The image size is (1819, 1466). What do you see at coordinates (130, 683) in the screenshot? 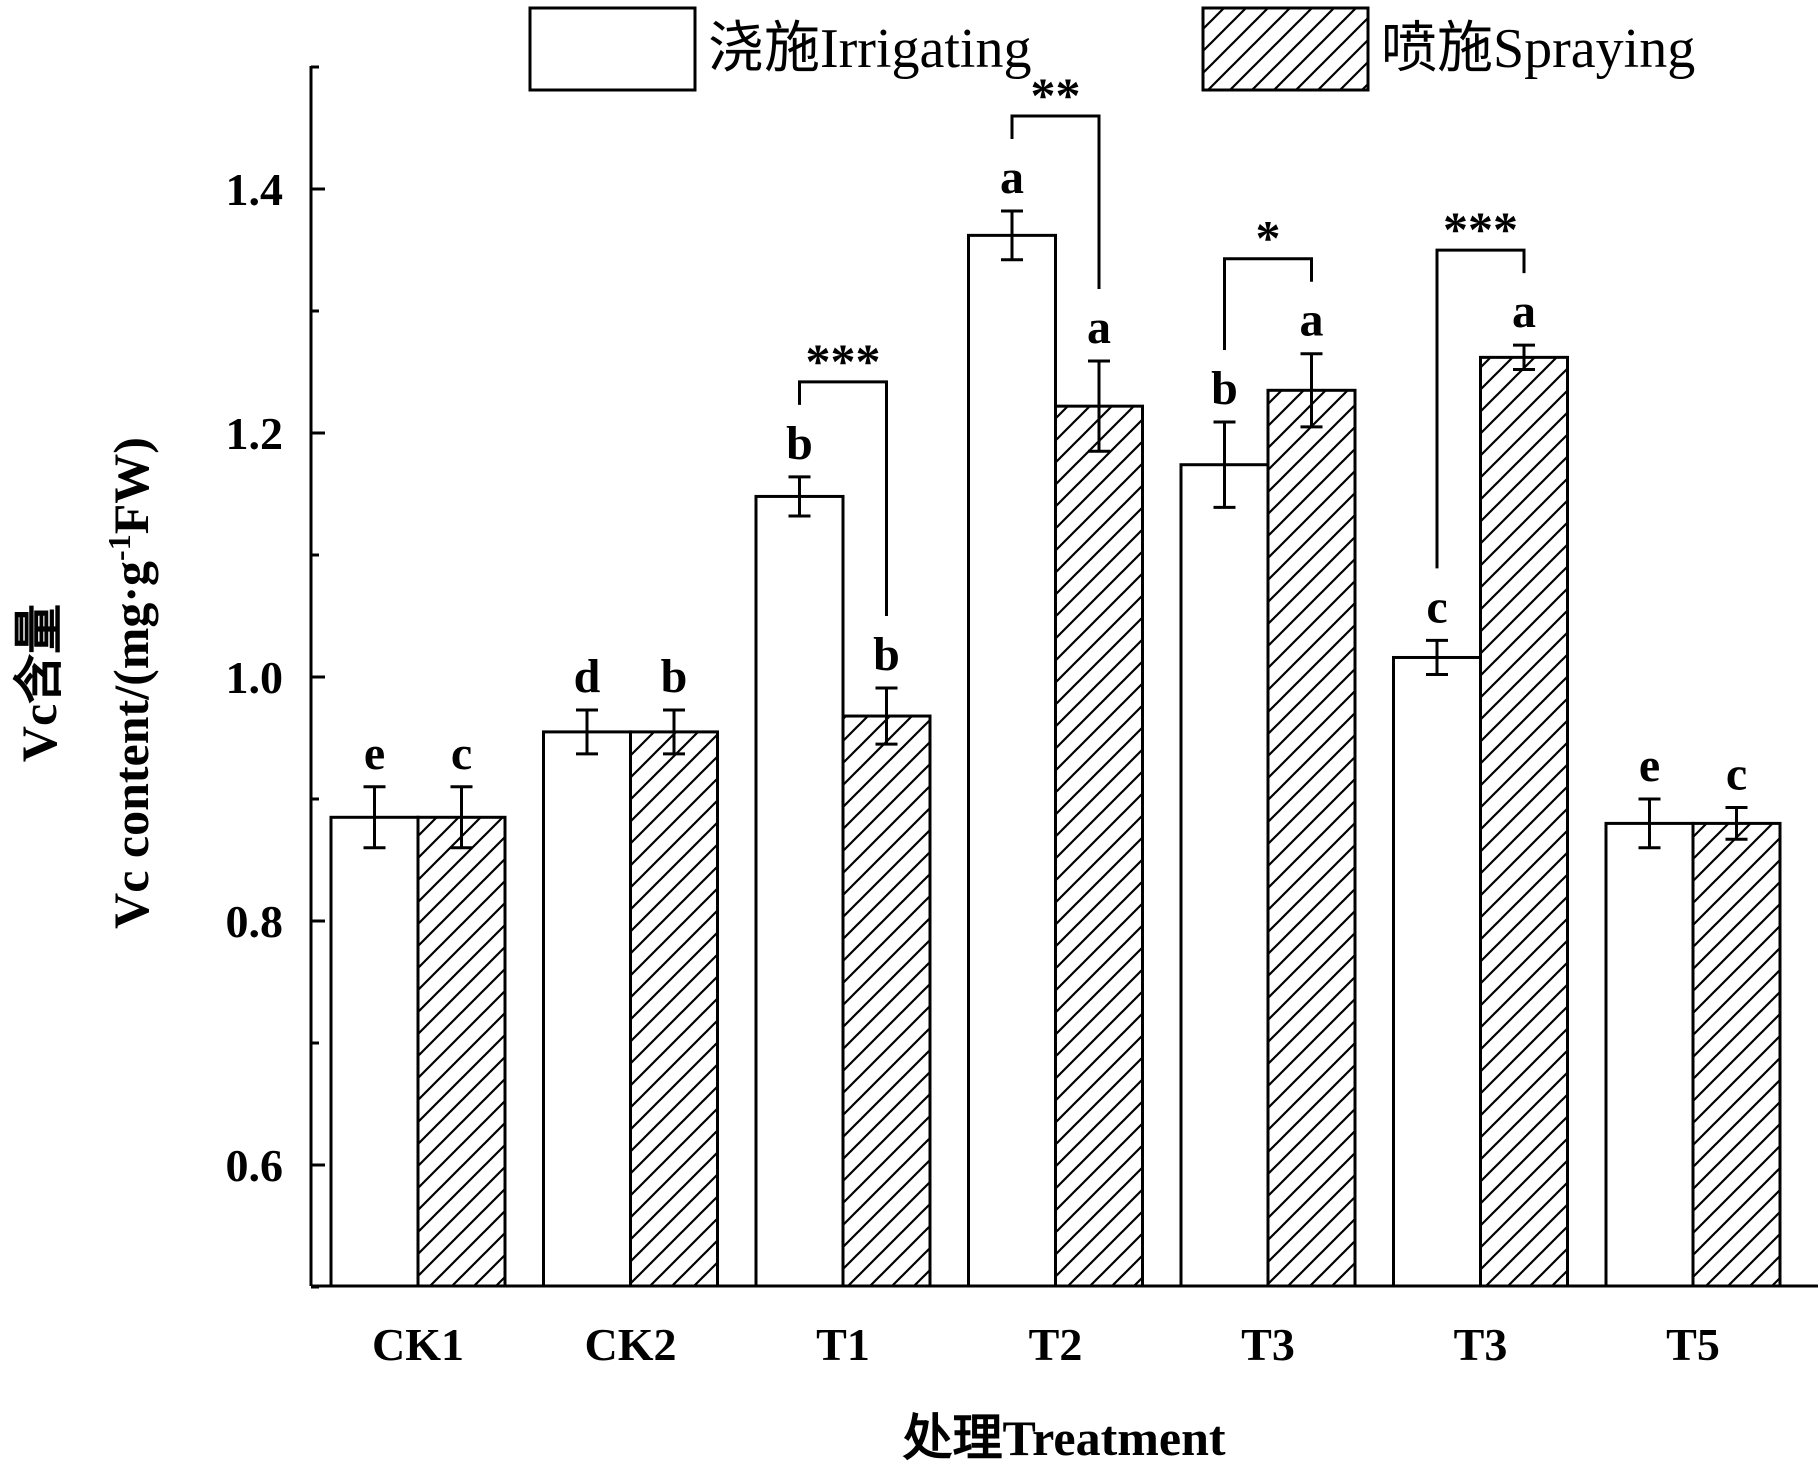
I see `y-axis-title-line2: Vc content/(mg·g-1FW)` at bounding box center [130, 683].